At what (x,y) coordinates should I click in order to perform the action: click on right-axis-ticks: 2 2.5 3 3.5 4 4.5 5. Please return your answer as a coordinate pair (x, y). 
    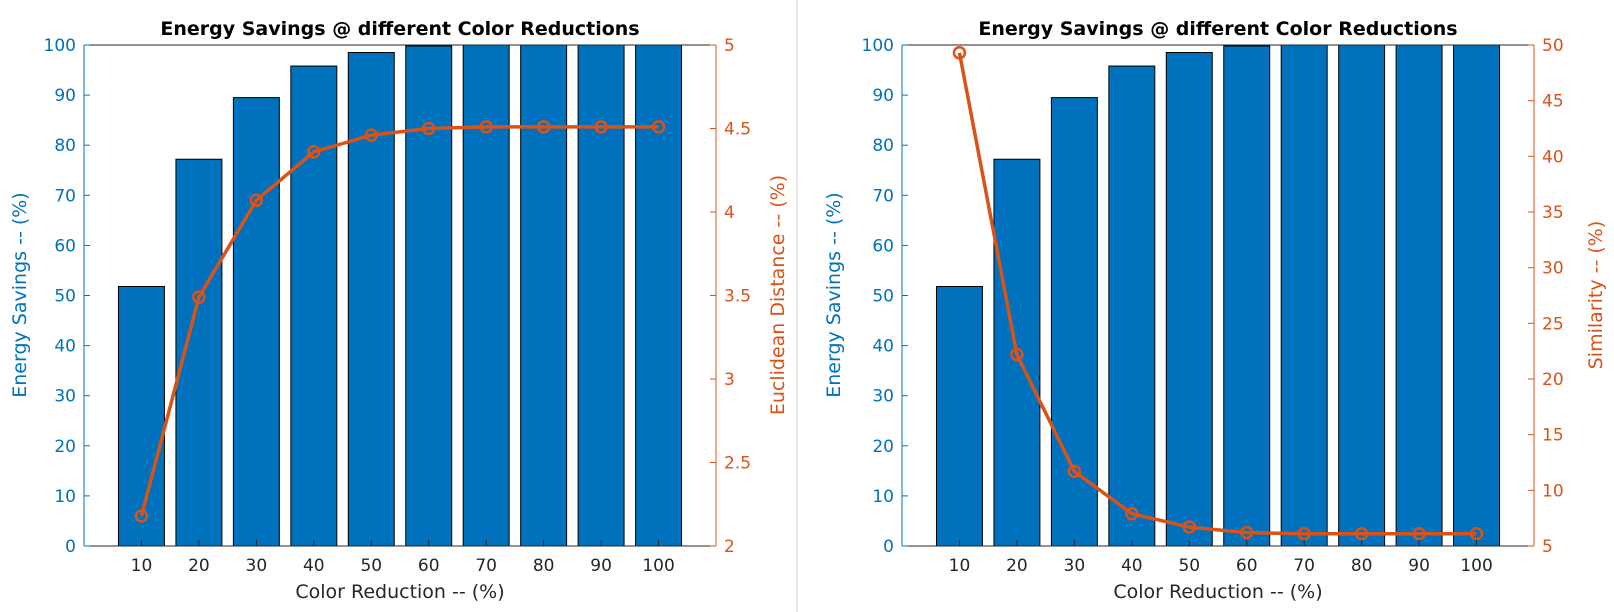
    Looking at the image, I should click on (730, 296).